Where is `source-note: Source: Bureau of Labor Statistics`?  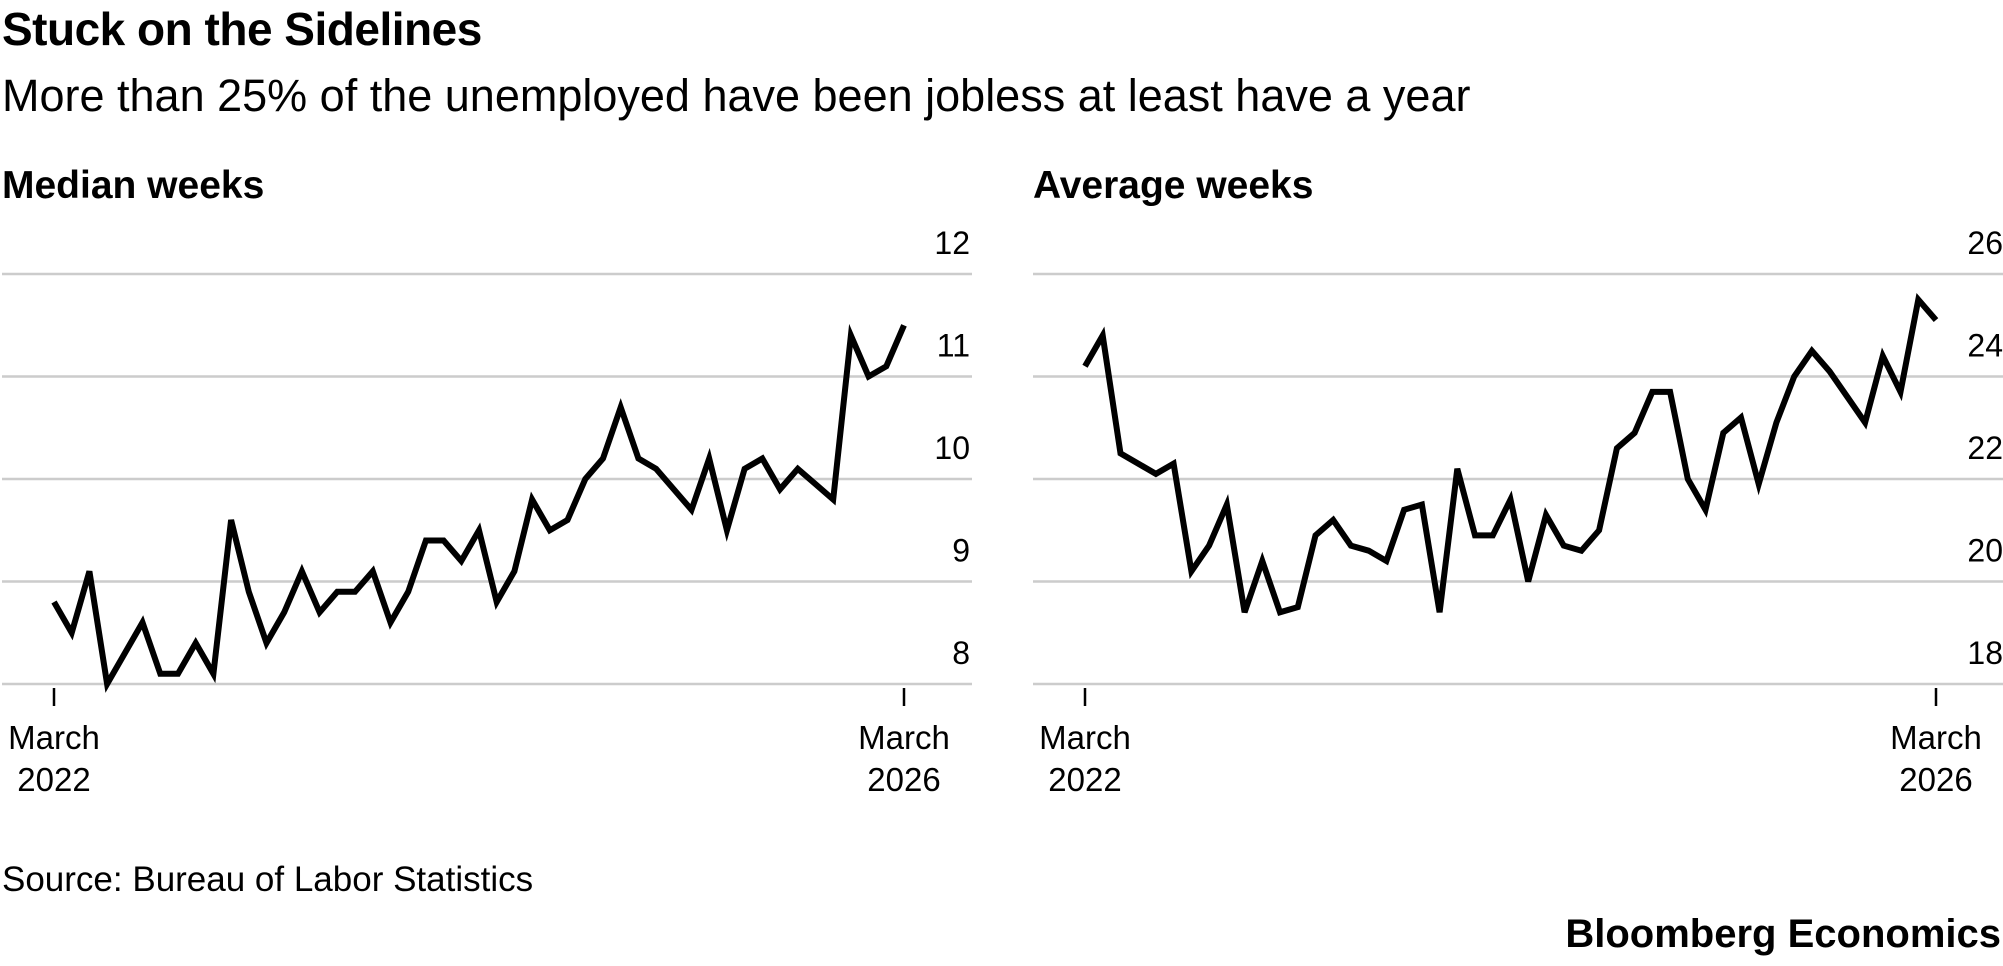 source-note: Source: Bureau of Labor Statistics is located at coordinates (268, 879).